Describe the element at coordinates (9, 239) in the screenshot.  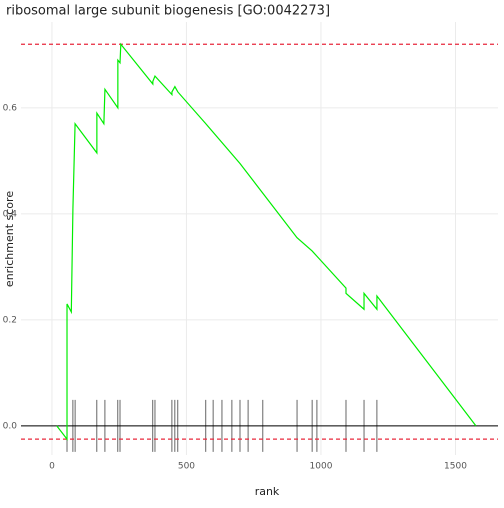
I see `y-axis-label: enrichment score` at that location.